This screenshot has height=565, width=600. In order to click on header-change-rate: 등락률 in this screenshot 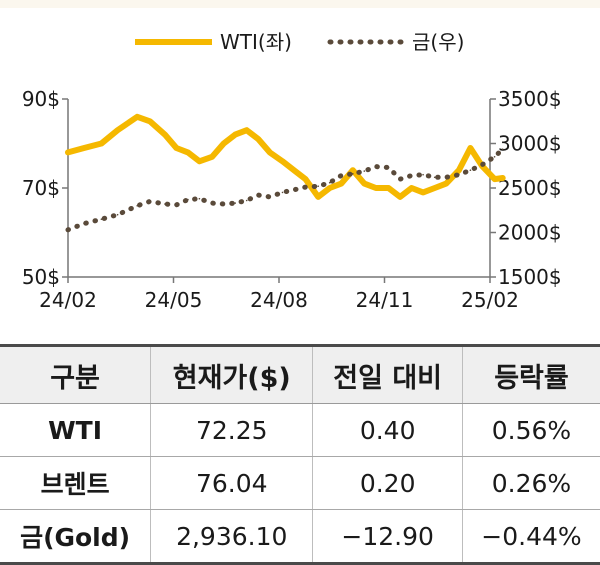, I will do `click(530, 374)`.